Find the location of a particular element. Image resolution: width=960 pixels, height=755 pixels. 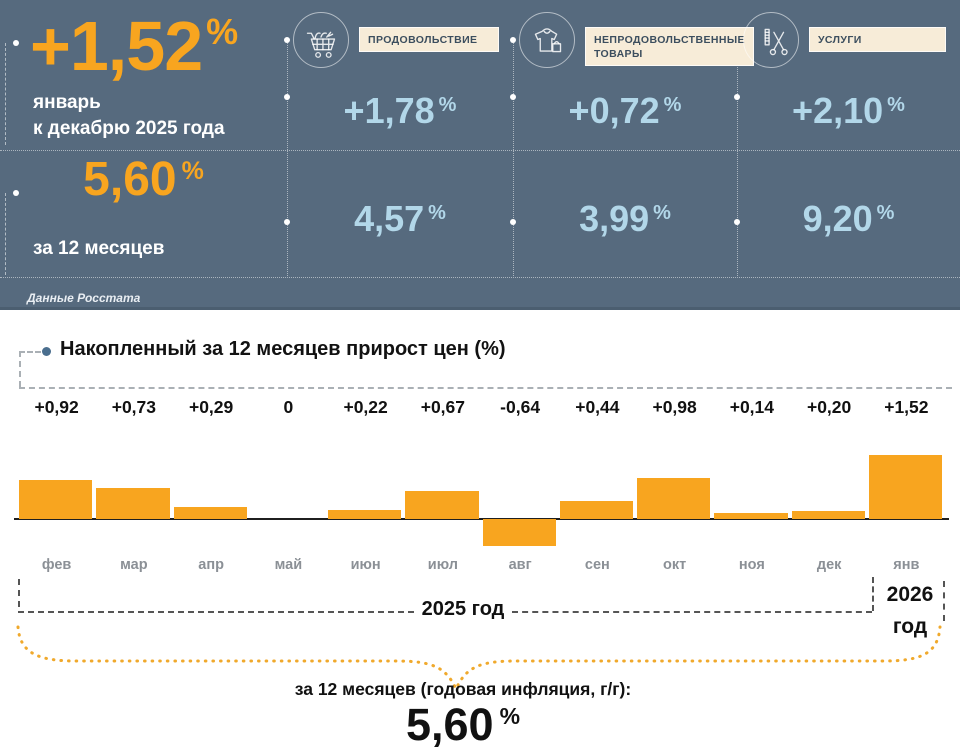

x-axis-label: янв is located at coordinates (906, 565).